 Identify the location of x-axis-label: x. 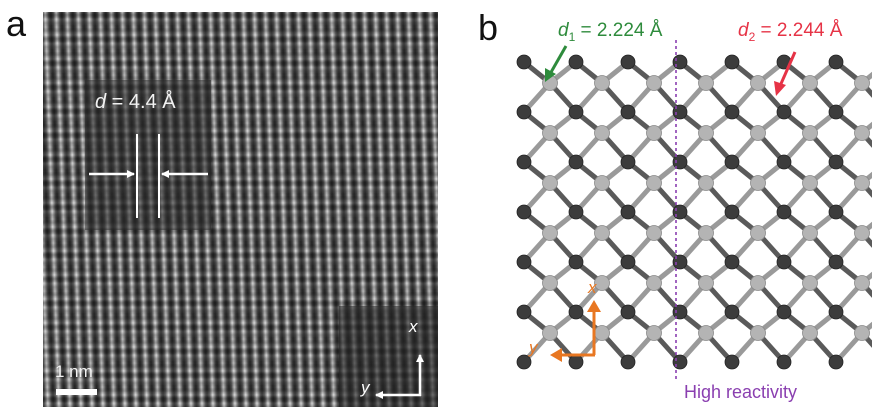
(413, 326).